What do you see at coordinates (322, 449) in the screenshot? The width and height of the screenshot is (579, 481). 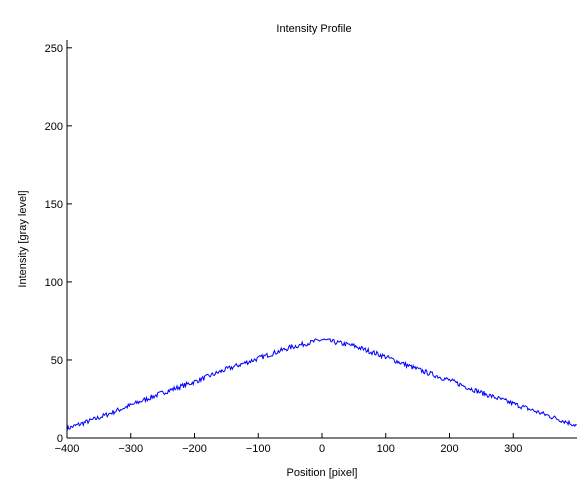 I see `x-tick-label: 0` at bounding box center [322, 449].